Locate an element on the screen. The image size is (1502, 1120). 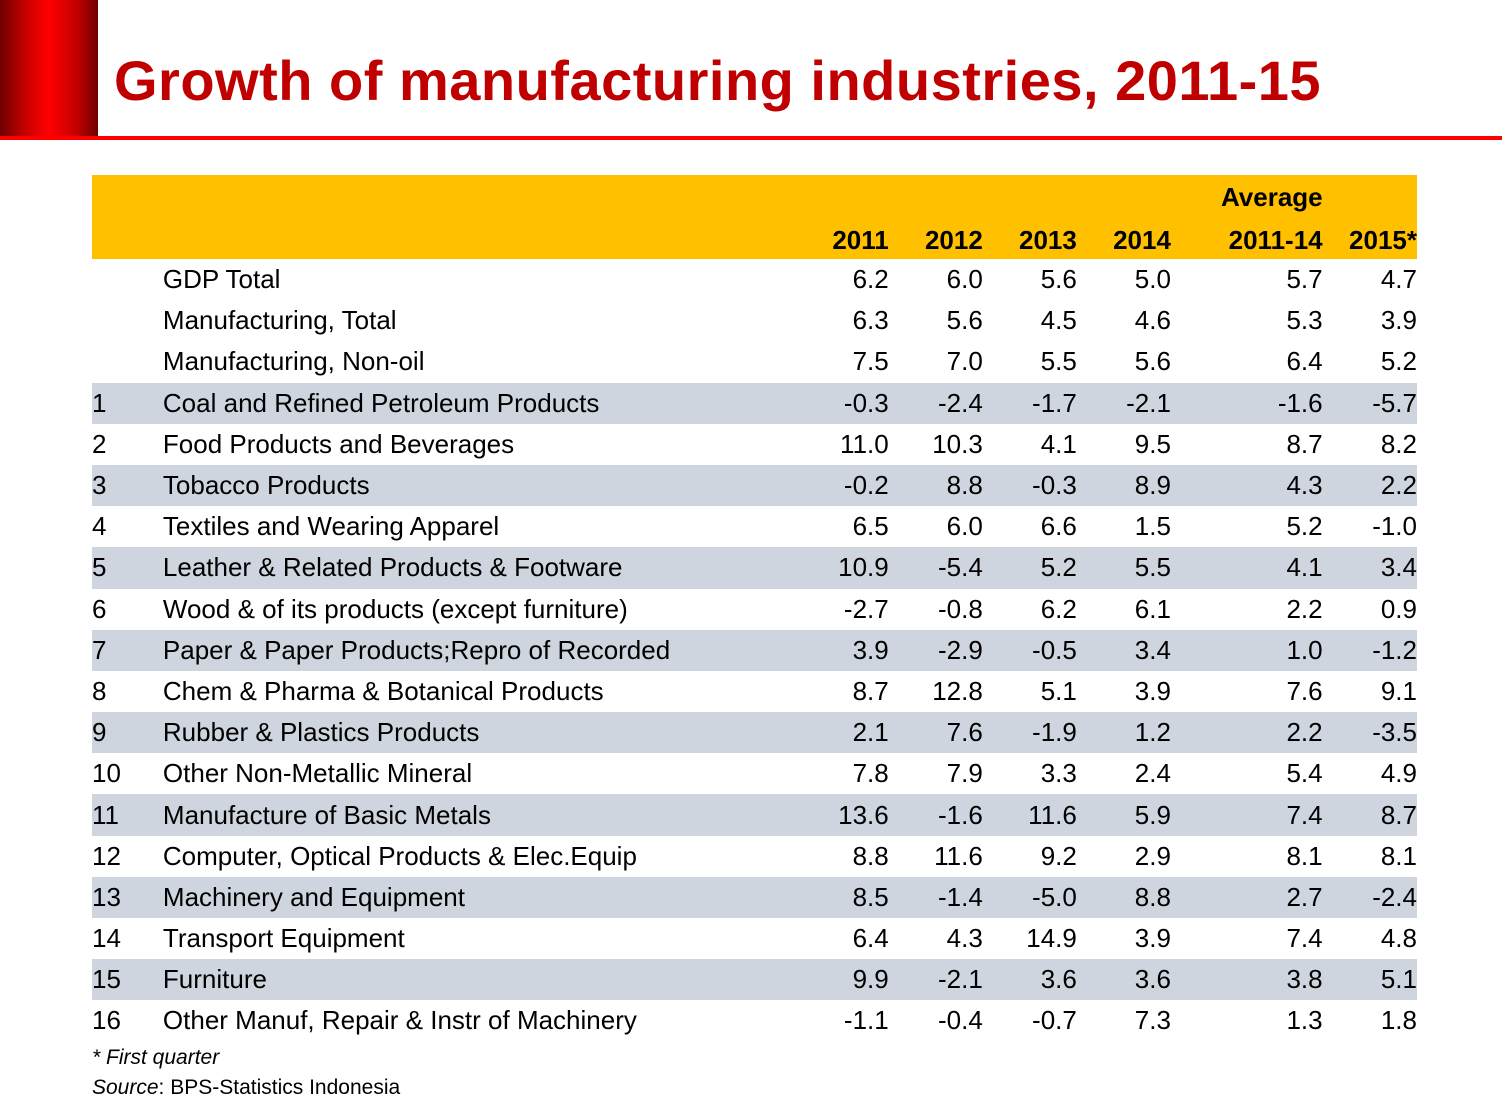
cell-2012: 6.0 is located at coordinates (964, 279).